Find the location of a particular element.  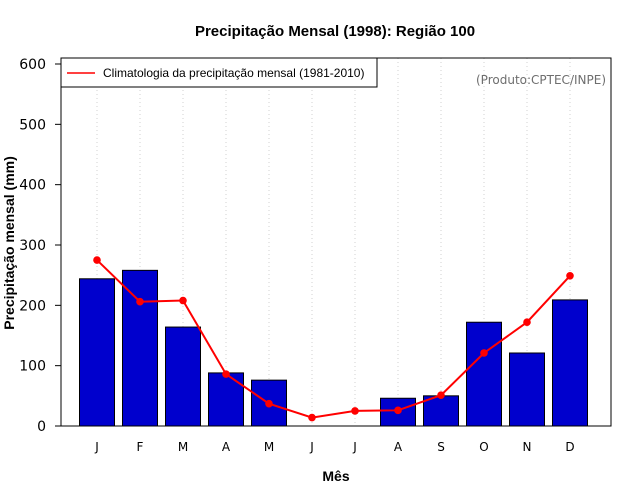

y-axis-label: Precipitação mensal (mm) is located at coordinates (9, 243).